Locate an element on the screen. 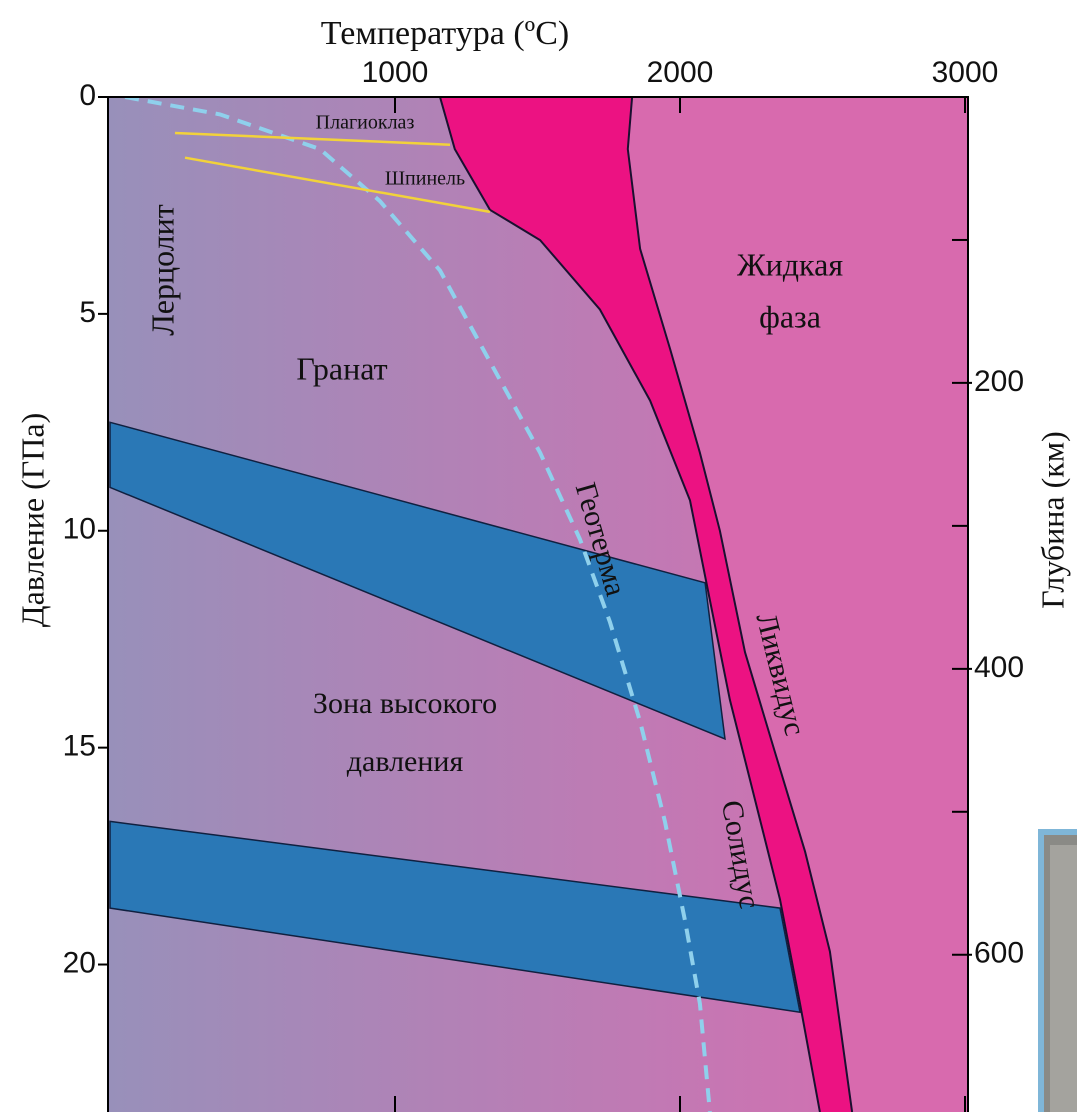 The height and width of the screenshot is (1112, 1077). y-tick-label: 15 is located at coordinates (79, 746).